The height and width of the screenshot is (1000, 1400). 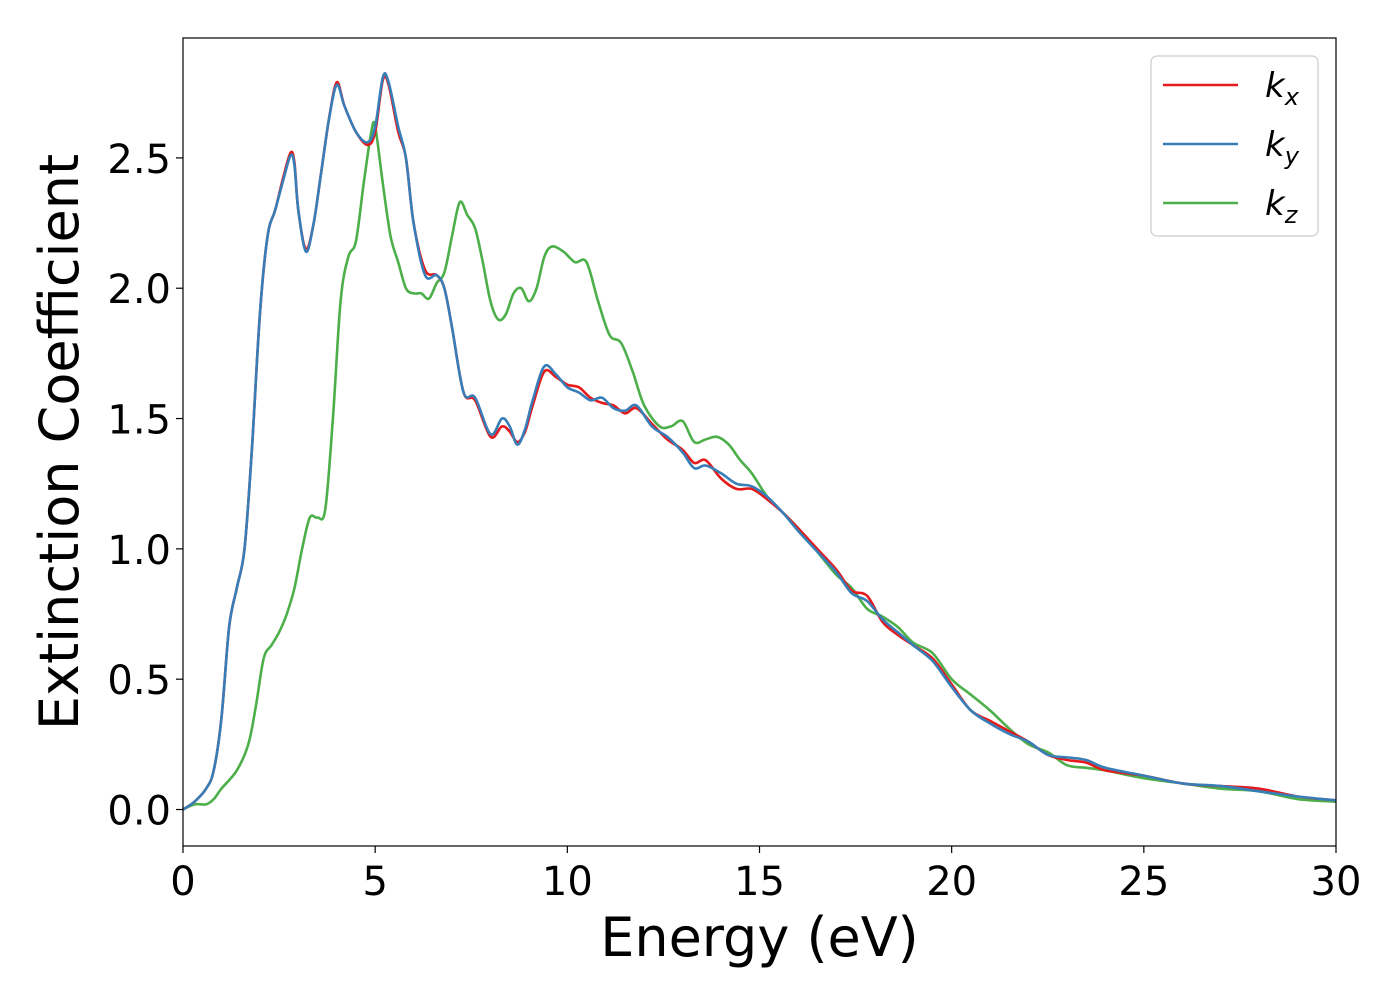 What do you see at coordinates (374, 882) in the screenshot?
I see `x-tick-label: 5` at bounding box center [374, 882].